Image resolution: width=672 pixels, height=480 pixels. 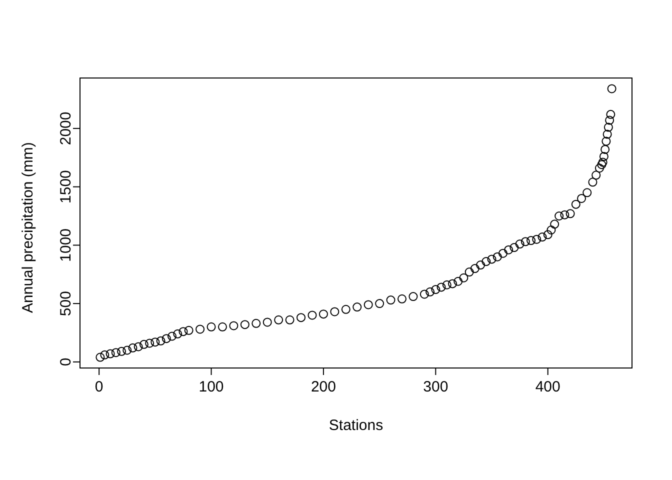 What do you see at coordinates (65, 129) in the screenshot?
I see `y-tick-label: 2000` at bounding box center [65, 129].